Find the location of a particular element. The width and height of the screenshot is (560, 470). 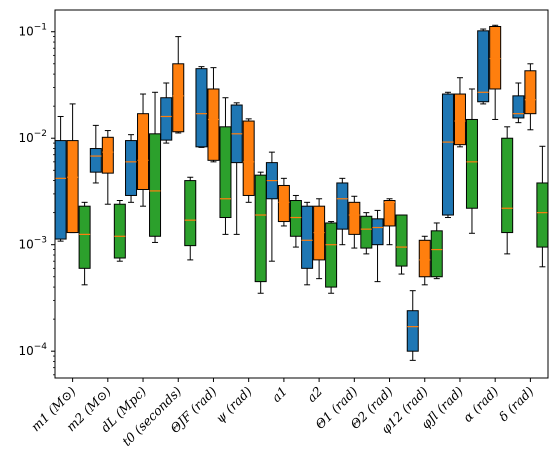

x-tick-label: δ (rad) is located at coordinates (516, 403).